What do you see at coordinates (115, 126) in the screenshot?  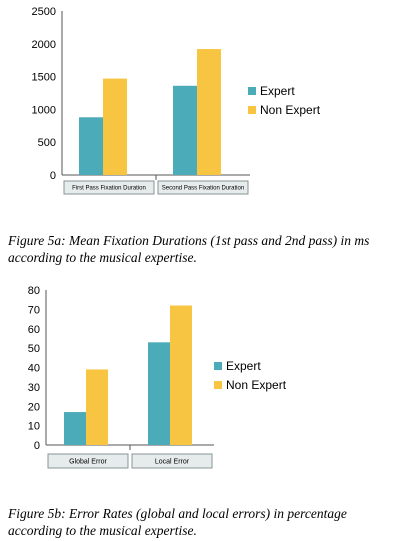 I see `bar-non-expert-first-pass-fixation-duration` at bounding box center [115, 126].